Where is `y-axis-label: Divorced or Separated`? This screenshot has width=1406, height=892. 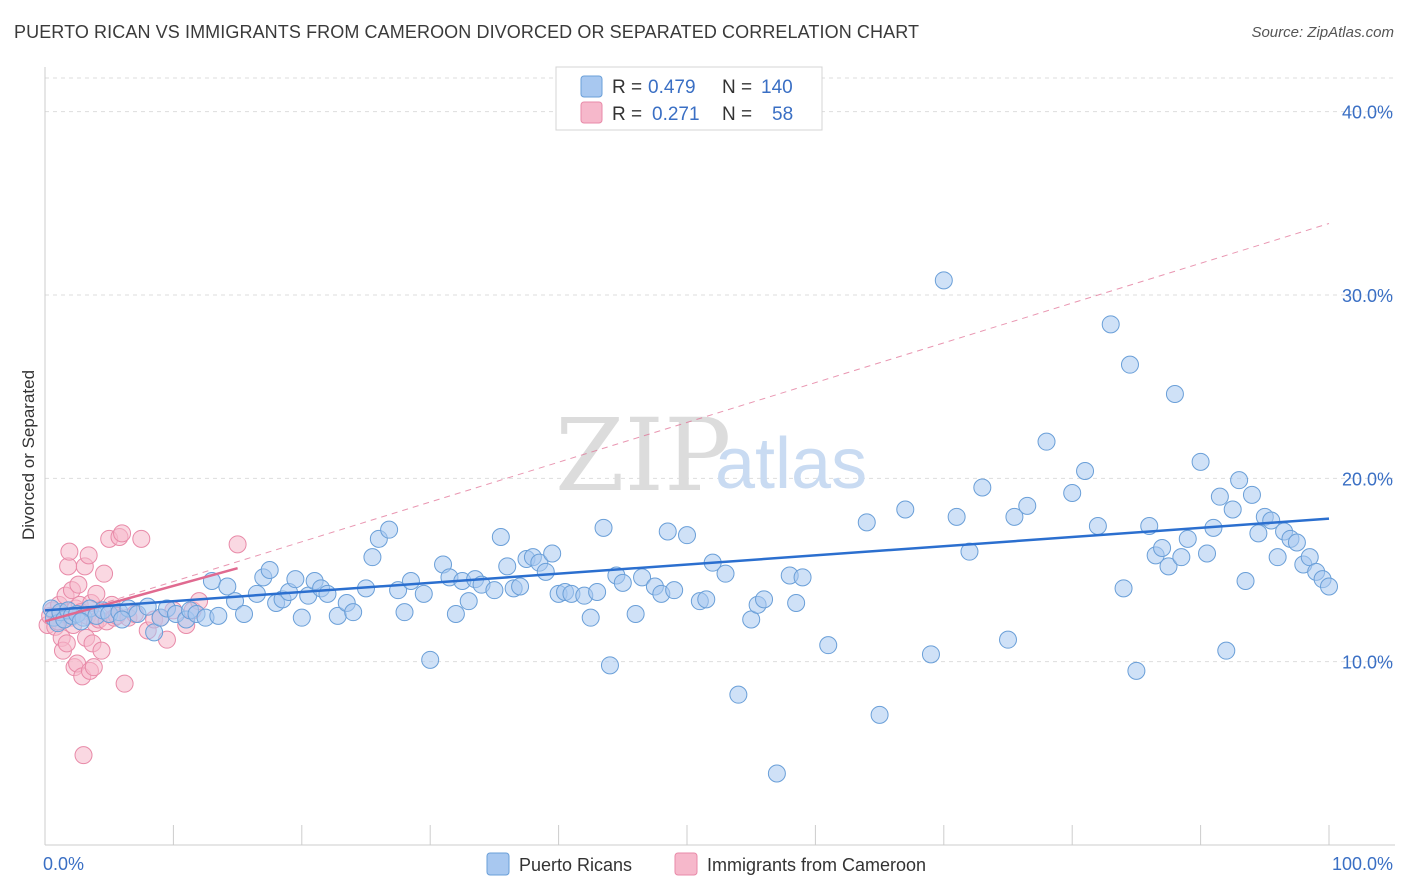 y-axis-label: Divorced or Separated is located at coordinates (28, 455).